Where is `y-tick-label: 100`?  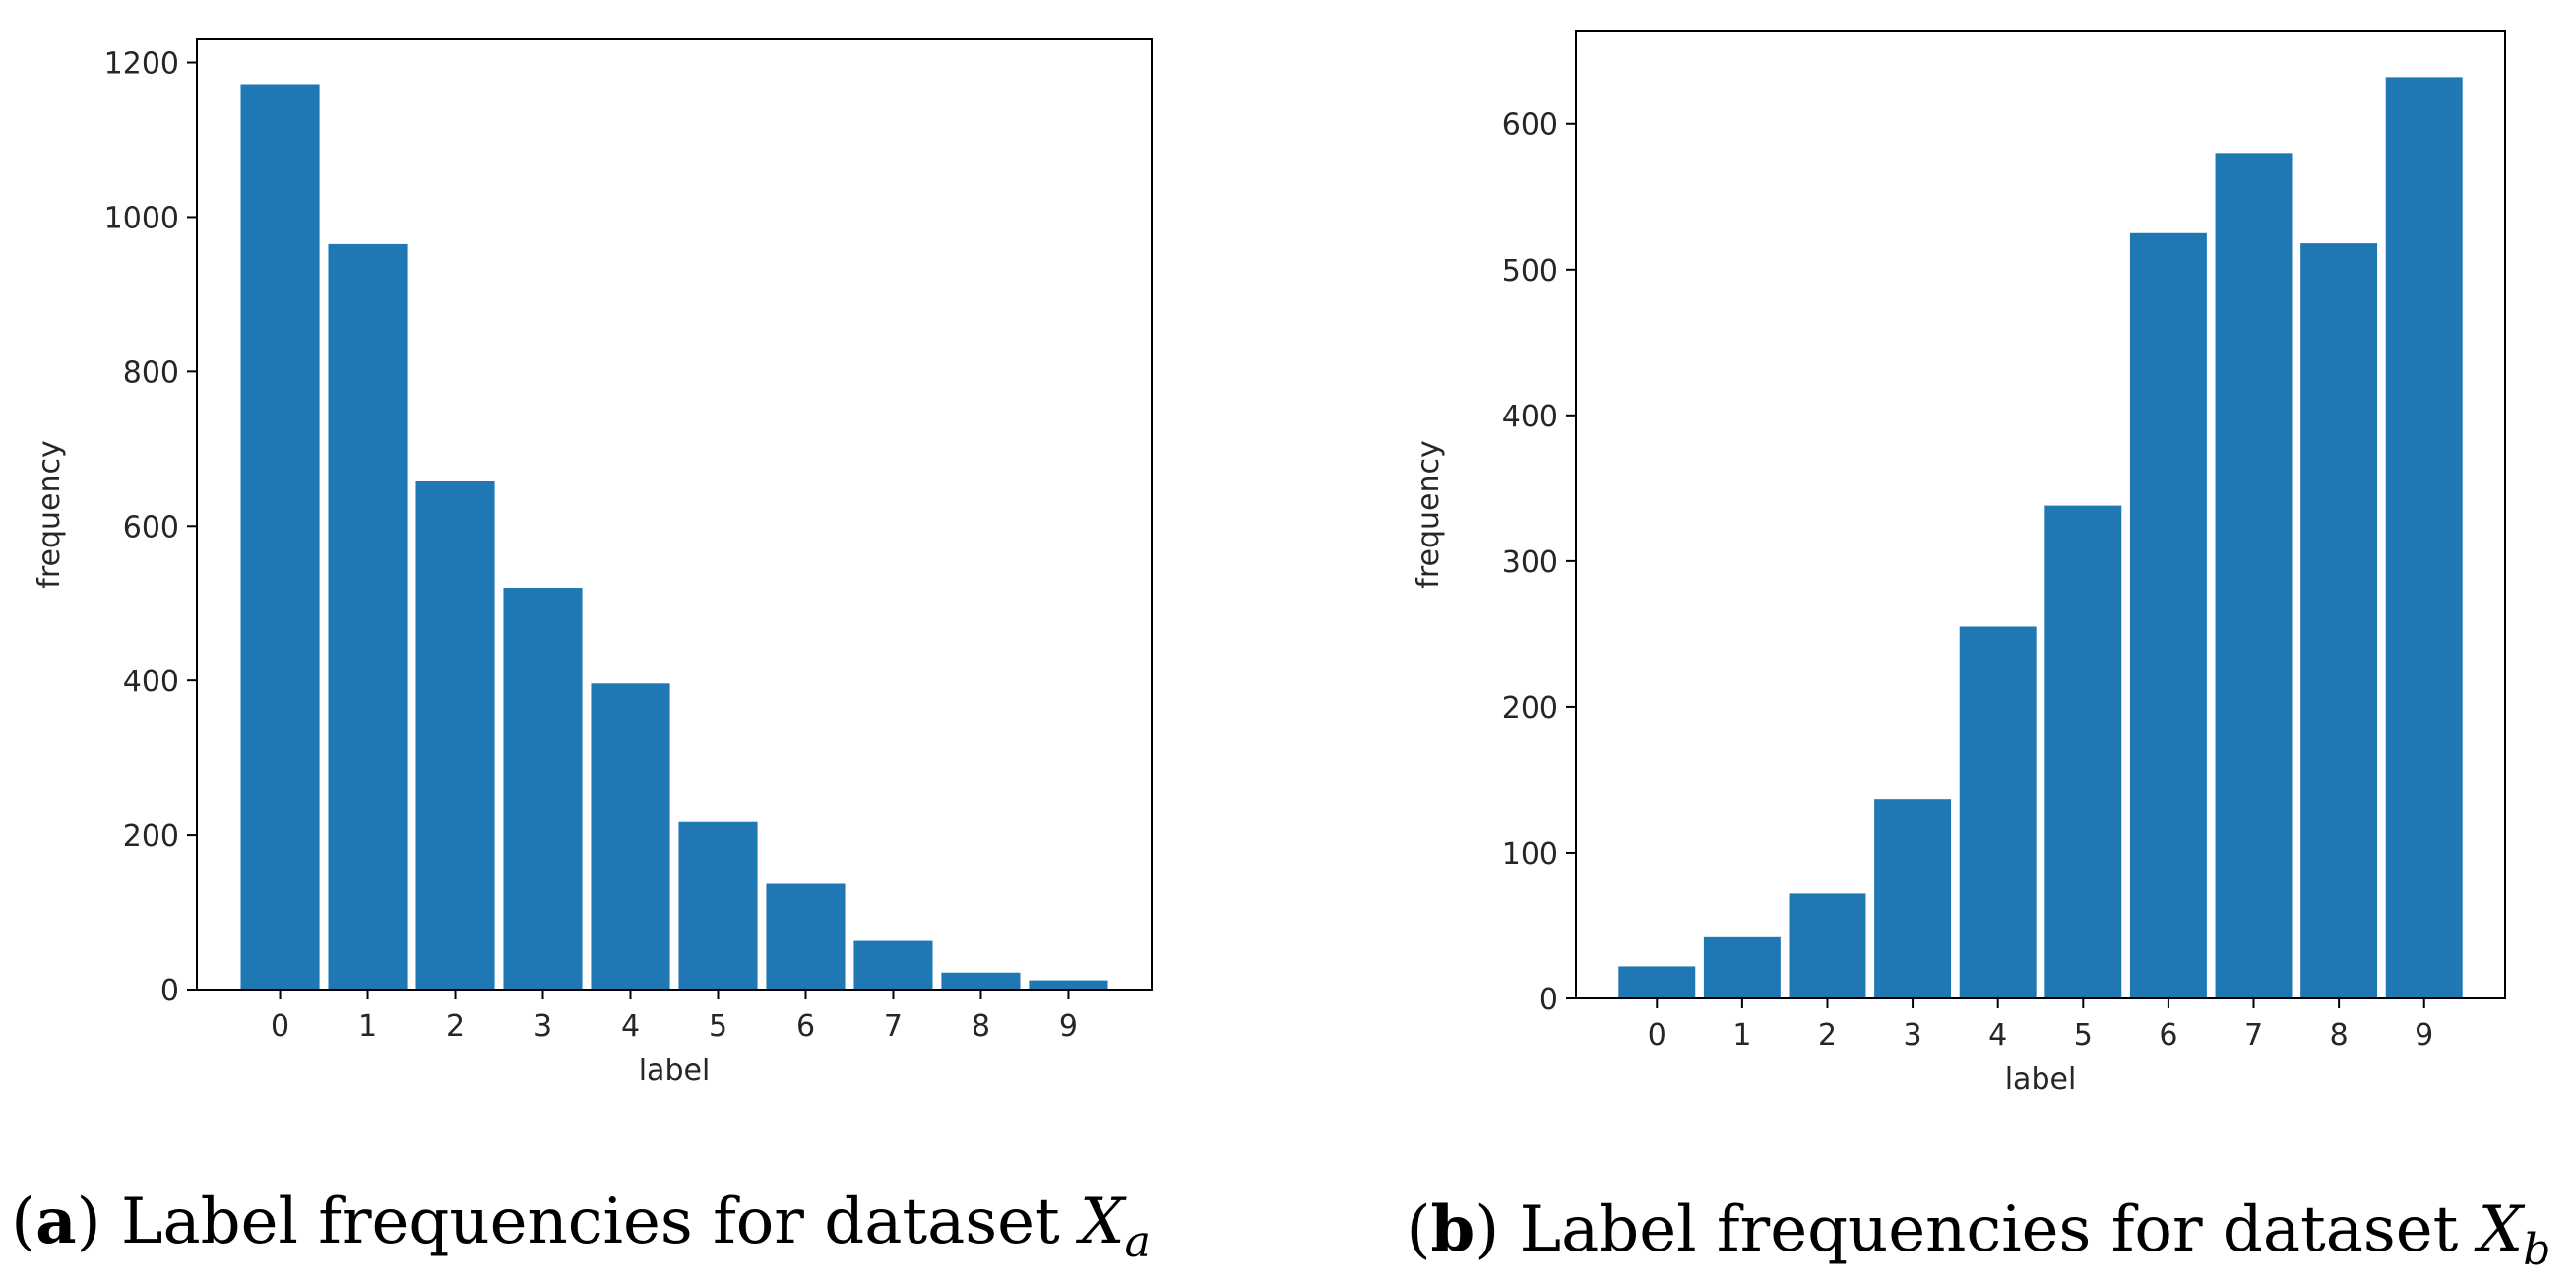
y-tick-label: 100 is located at coordinates (1530, 854).